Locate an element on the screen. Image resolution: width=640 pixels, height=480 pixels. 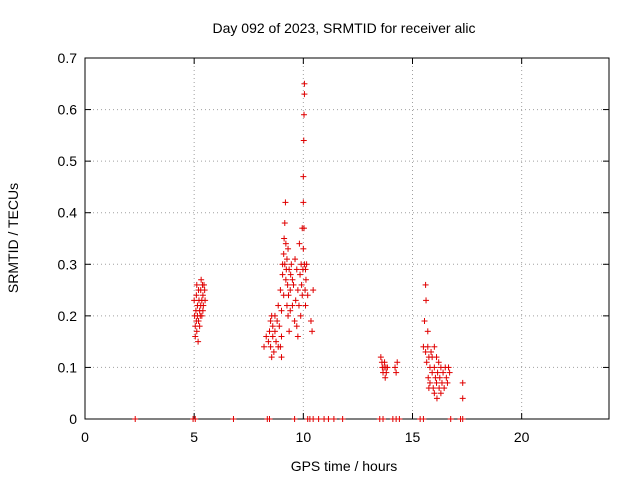
x-tick-label: 10 is located at coordinates (304, 437).